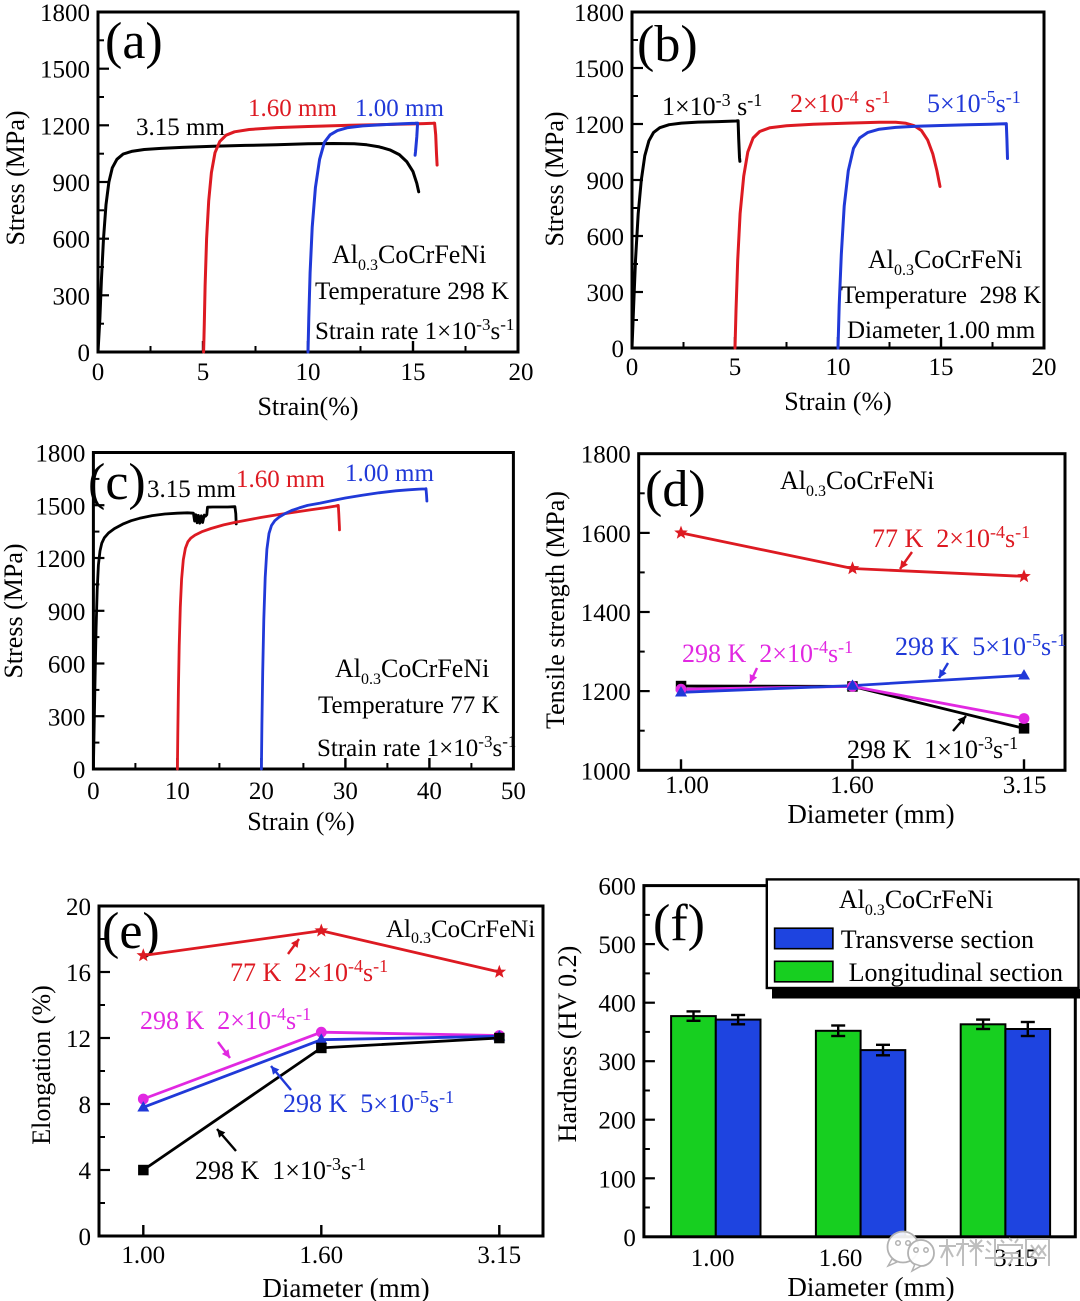 Image resolution: width=1080 pixels, height=1301 pixels. What do you see at coordinates (937, 939) in the screenshot?
I see `svg-text: Transverse section` at bounding box center [937, 939].